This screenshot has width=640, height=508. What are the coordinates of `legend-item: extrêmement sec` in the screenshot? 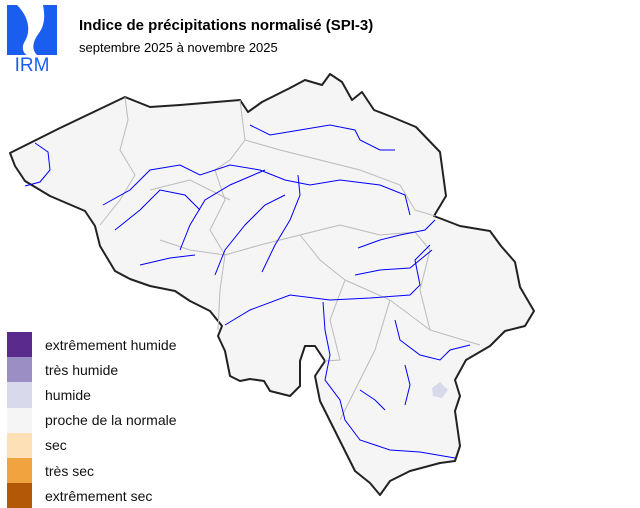 It's located at (92, 495).